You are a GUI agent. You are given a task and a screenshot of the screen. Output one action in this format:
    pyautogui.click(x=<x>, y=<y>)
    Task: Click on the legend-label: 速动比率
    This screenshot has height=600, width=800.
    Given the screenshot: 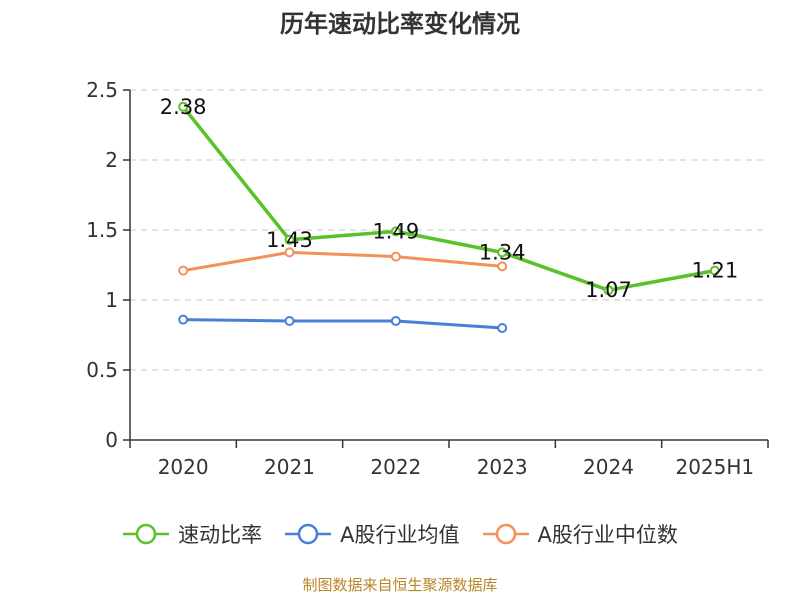 What is the action you would take?
    pyautogui.click(x=220, y=535)
    